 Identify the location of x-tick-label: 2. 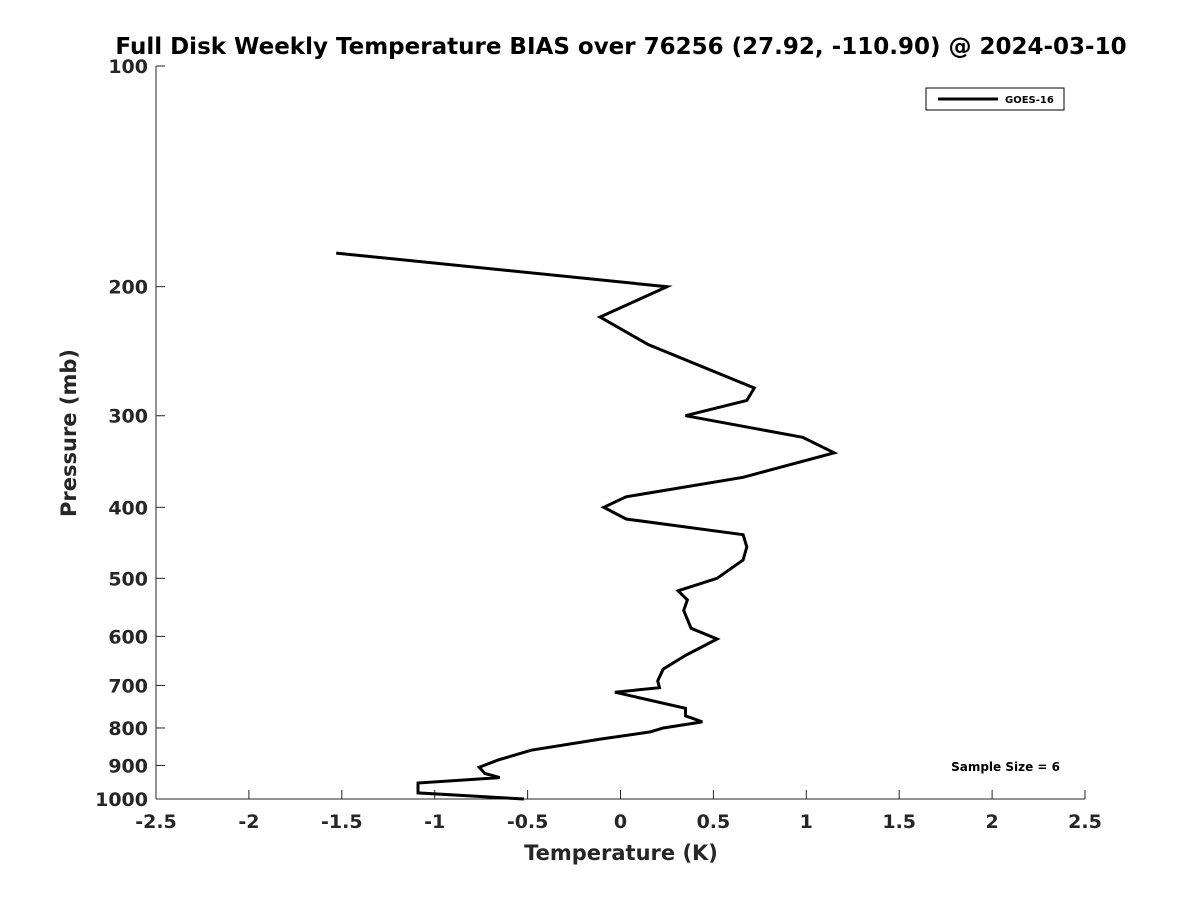
(991, 822).